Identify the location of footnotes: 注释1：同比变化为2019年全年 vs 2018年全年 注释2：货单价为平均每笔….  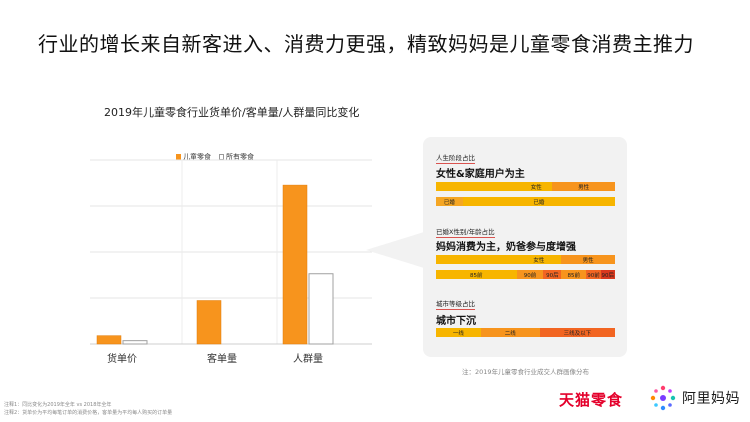
(88, 409).